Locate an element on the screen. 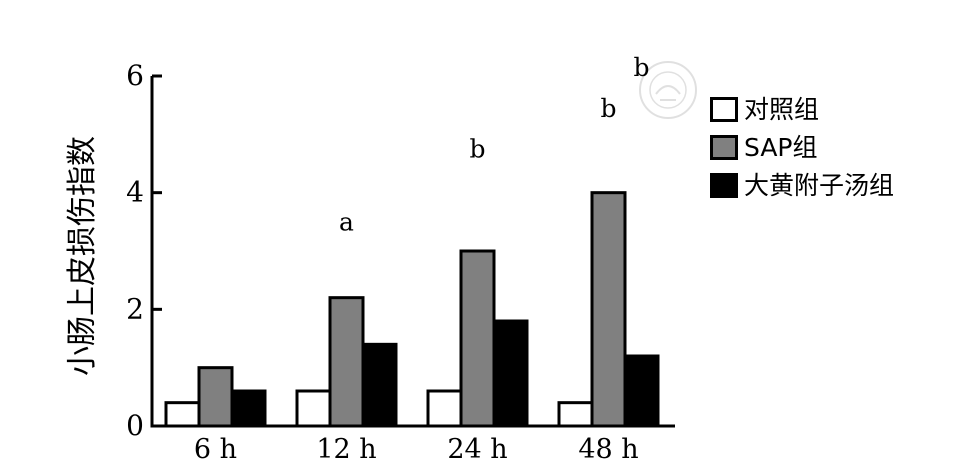 The image size is (974, 464). y-axis-label: 小肠上皮损伤指数 is located at coordinates (82, 256).